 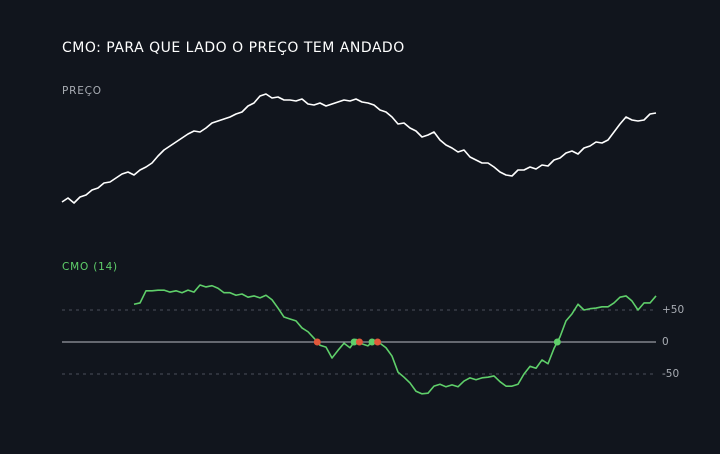 I want to click on y-tick-label: 0, so click(x=665, y=342).